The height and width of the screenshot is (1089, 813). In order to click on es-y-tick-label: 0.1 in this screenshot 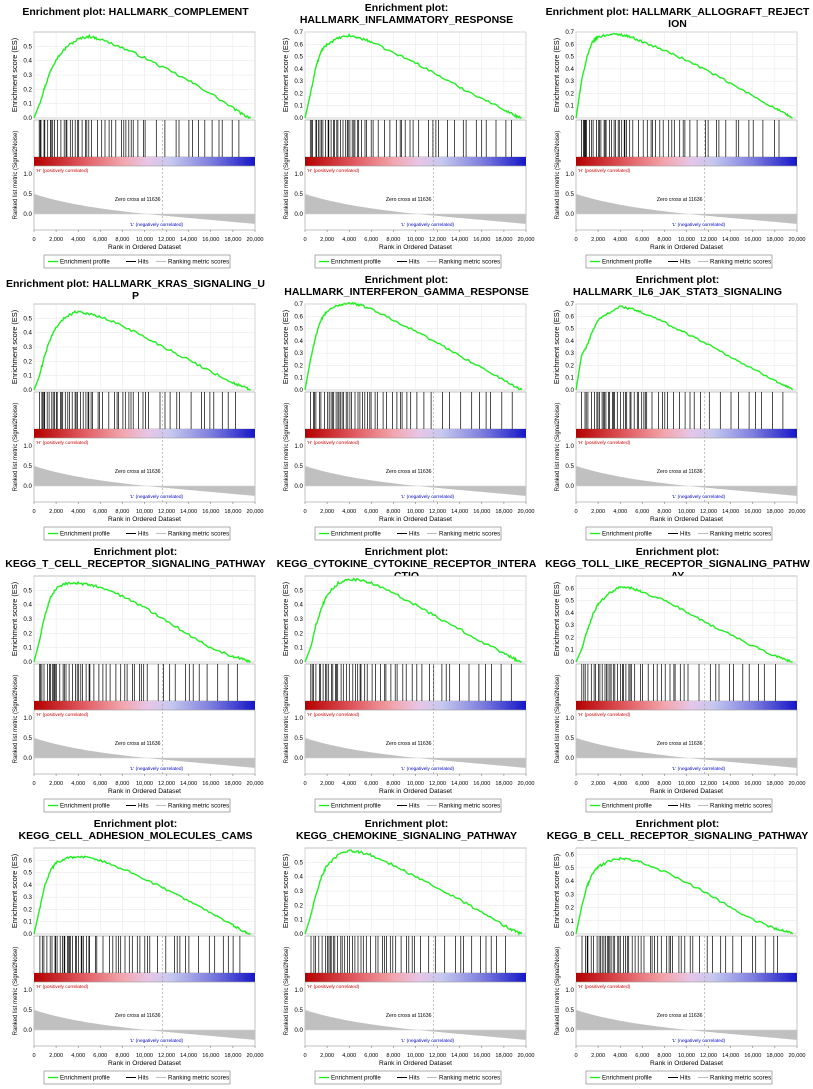, I will do `click(27, 922)`.